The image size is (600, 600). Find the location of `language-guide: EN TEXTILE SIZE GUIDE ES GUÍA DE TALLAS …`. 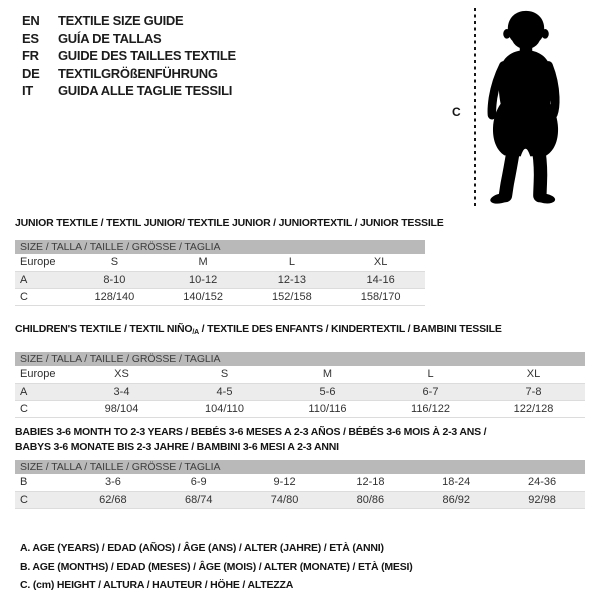

language-guide: EN TEXTILE SIZE GUIDE ES GUÍA DE TALLAS … is located at coordinates (129, 56).